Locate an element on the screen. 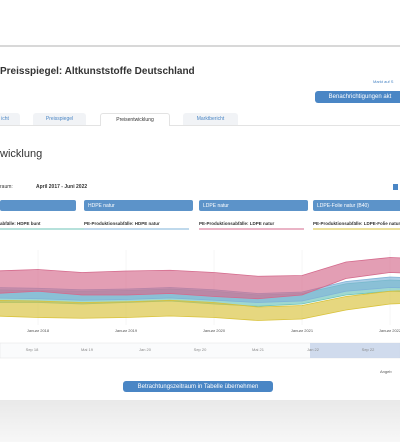 The width and height of the screenshot is (400, 442). bottom-shadow is located at coordinates (200, 421).